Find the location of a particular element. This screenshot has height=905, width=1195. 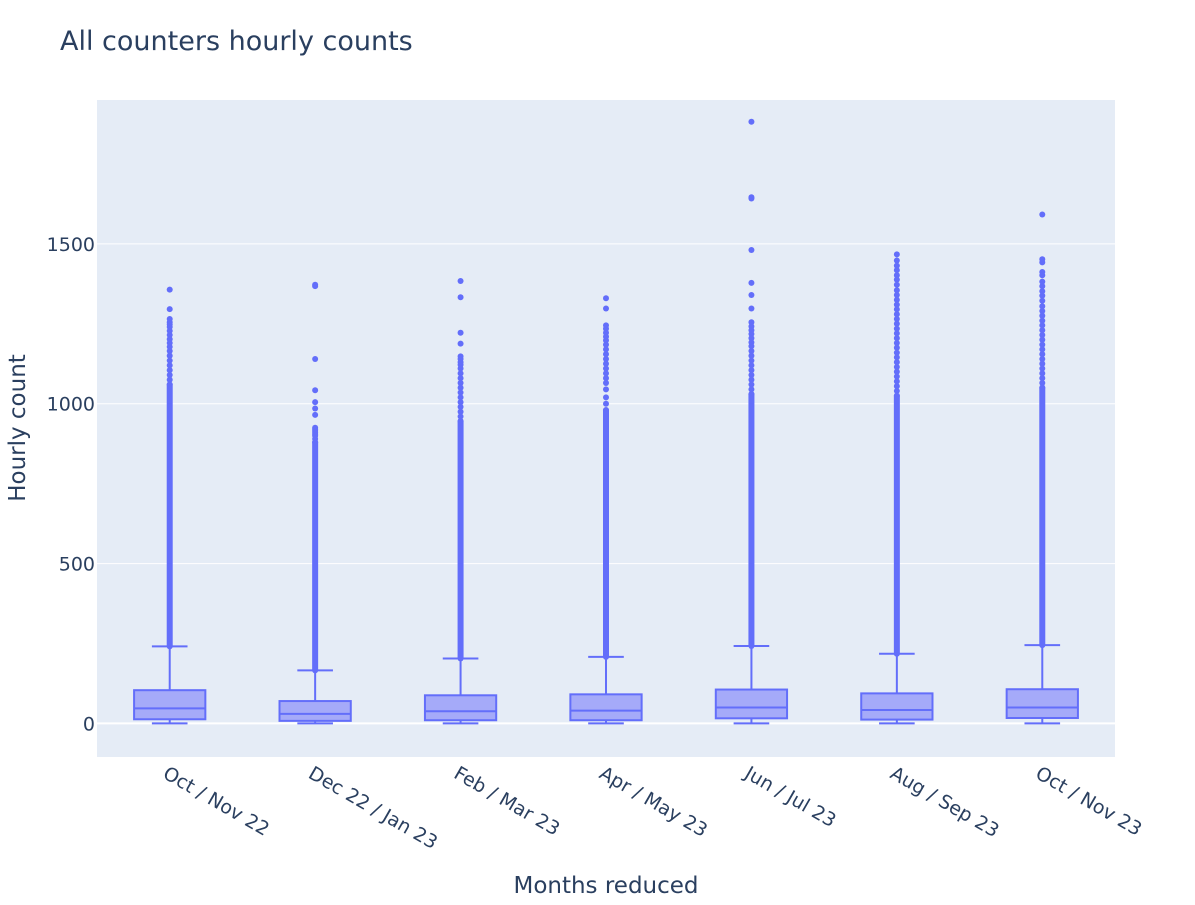

y-tick-label: 0 is located at coordinates (89, 724).